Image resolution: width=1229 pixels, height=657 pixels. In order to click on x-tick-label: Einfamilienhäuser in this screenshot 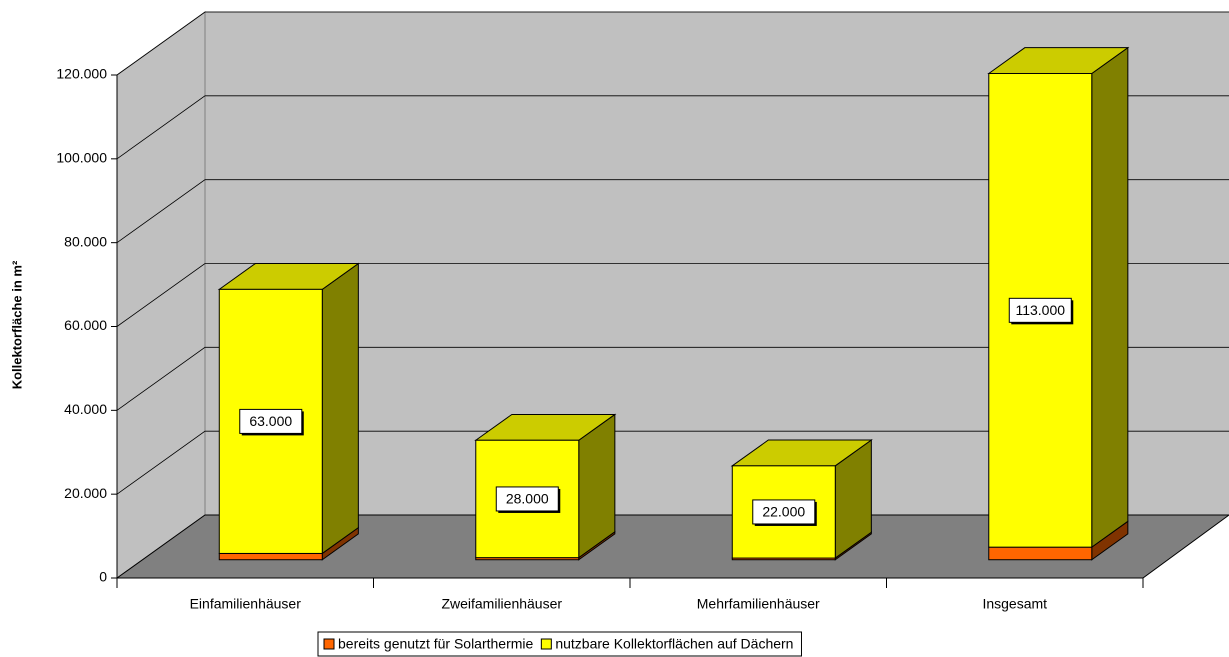, I will do `click(246, 604)`.